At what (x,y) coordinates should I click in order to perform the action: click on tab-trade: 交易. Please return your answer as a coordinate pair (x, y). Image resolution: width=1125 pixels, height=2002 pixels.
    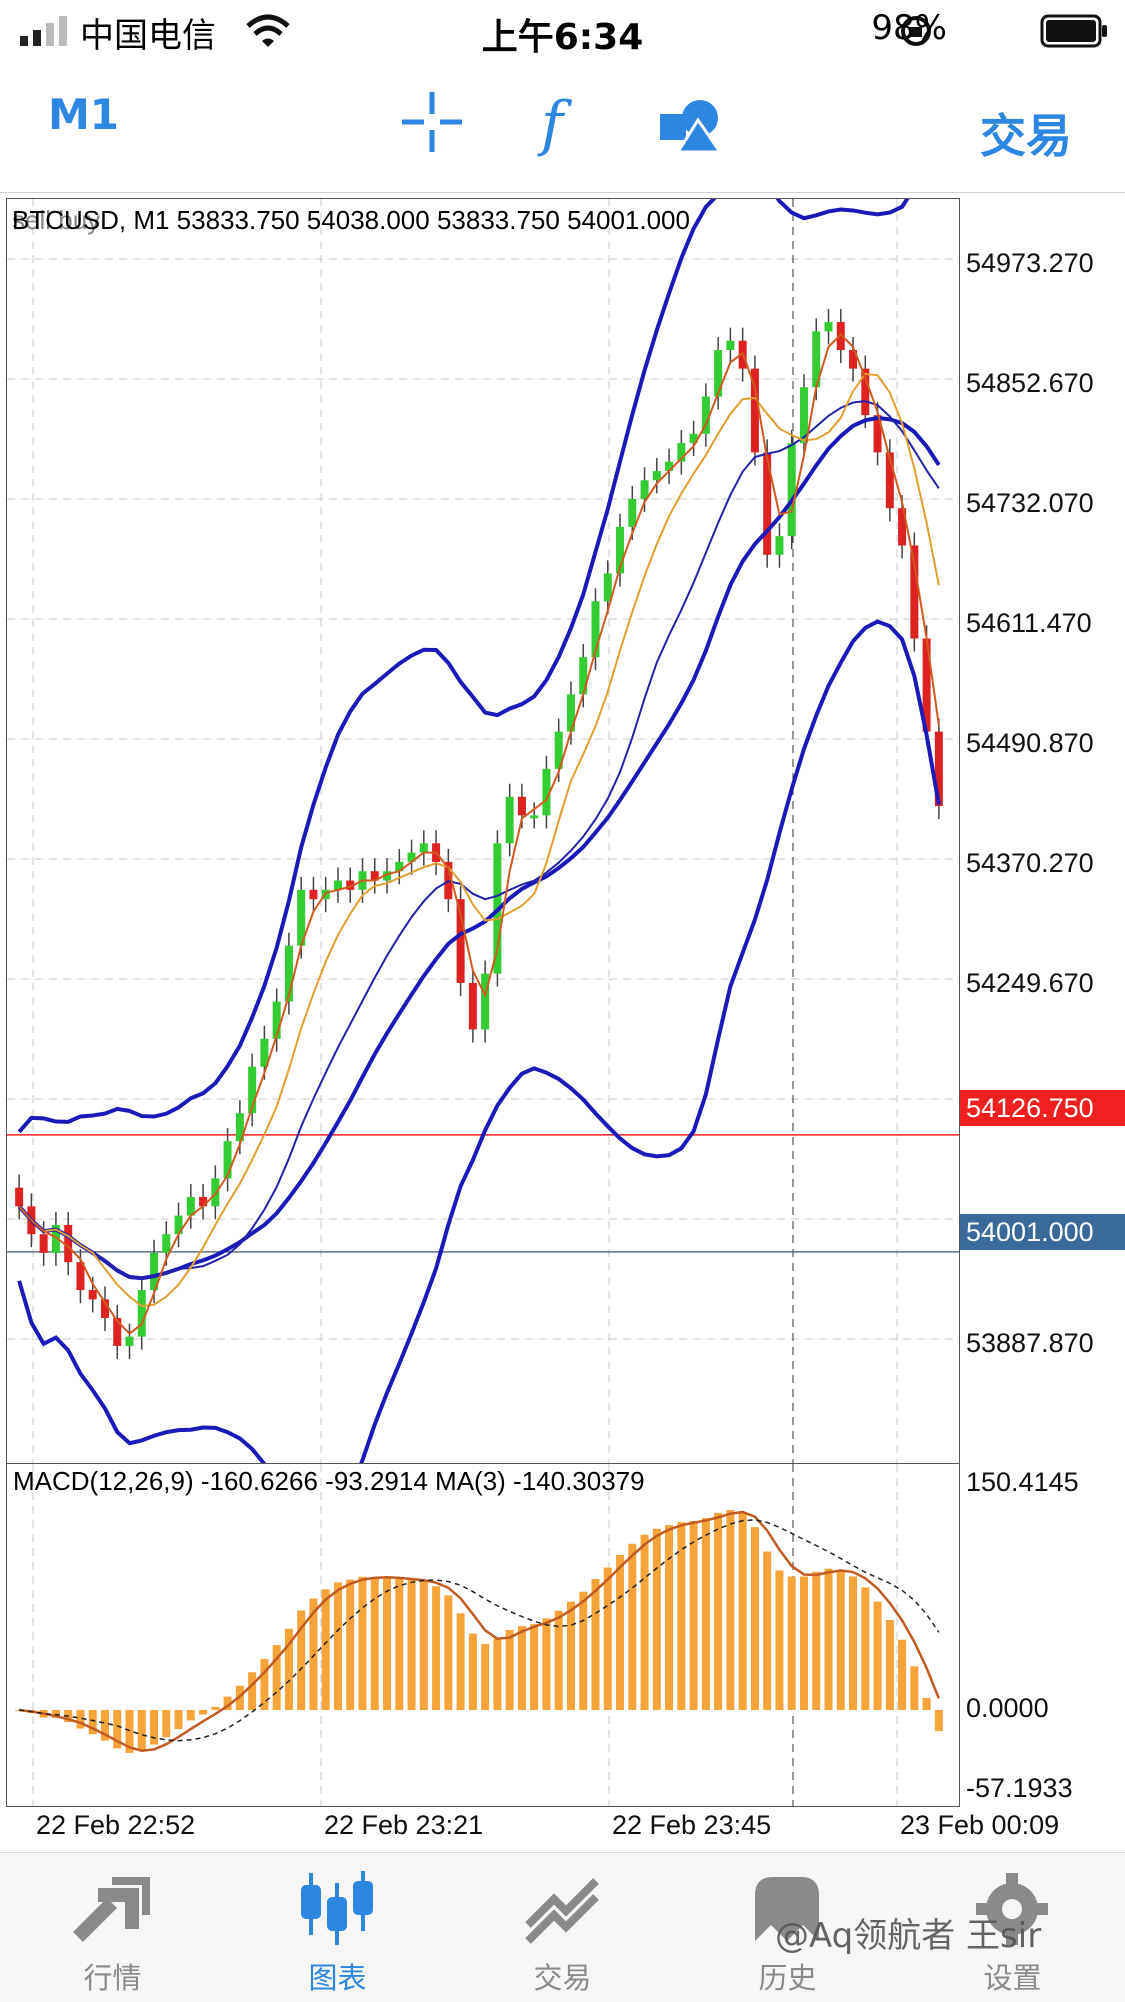
    Looking at the image, I should click on (562, 1927).